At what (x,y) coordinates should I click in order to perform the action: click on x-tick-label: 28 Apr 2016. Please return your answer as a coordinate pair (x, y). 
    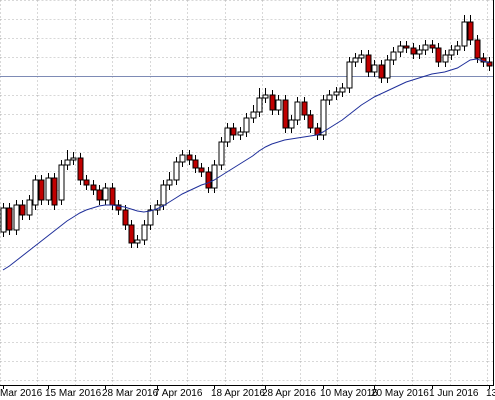
    Looking at the image, I should click on (289, 393).